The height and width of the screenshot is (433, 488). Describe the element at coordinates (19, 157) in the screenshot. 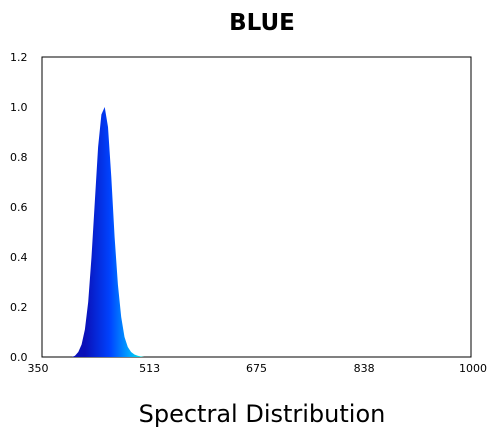

I see `y-tick-label: 0.8` at that location.